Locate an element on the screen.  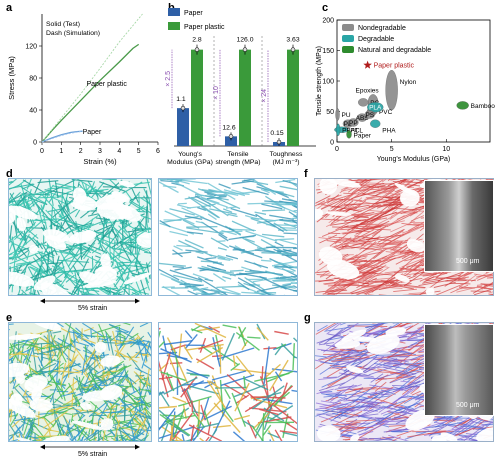
material-label: Paper is located at coordinates (363, 135).